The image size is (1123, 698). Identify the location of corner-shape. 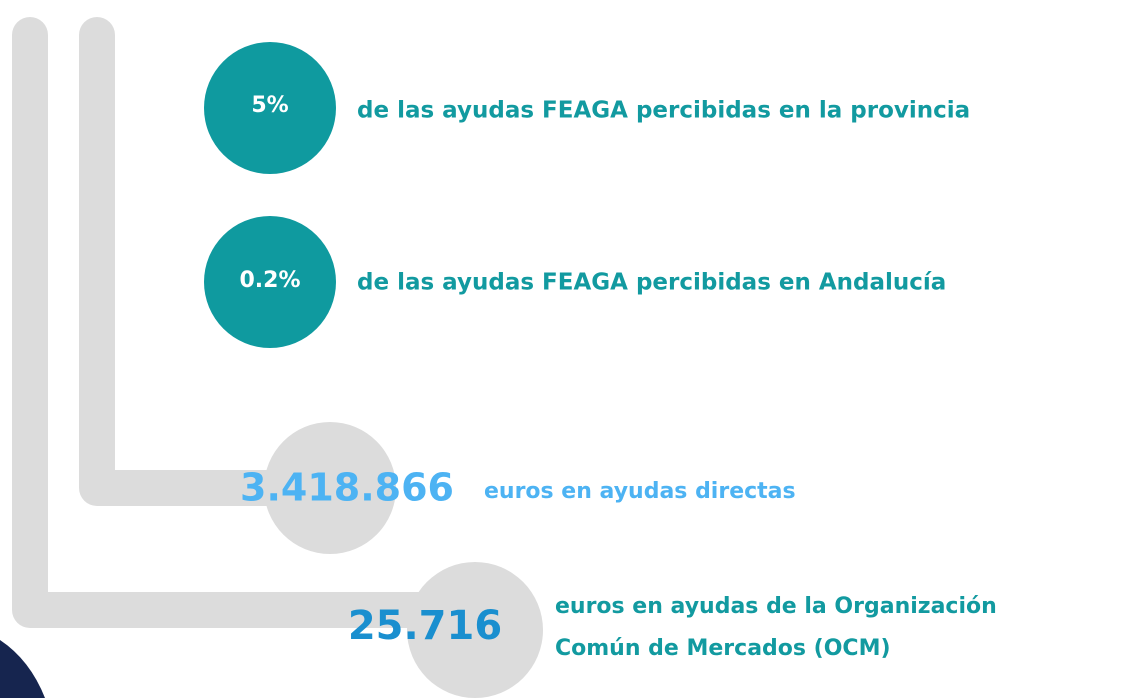
(22, 669).